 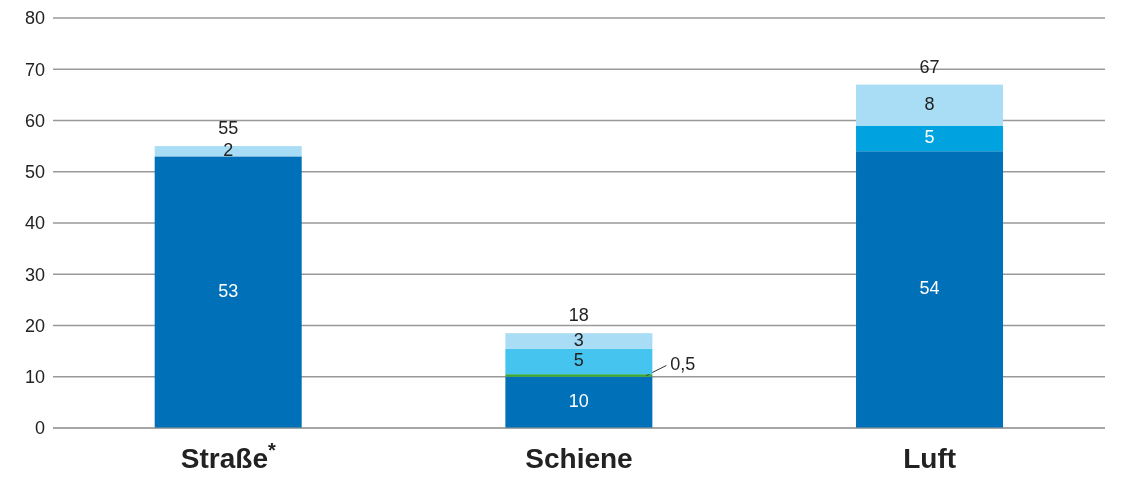 I want to click on y-tick-label: 0, so click(x=39, y=428).